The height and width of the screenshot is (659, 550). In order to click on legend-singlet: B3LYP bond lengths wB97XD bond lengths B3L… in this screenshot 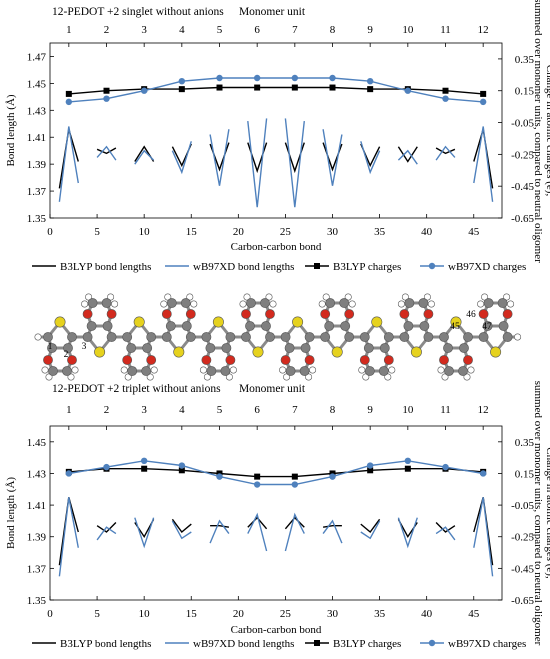, I will do `click(279, 267)`.